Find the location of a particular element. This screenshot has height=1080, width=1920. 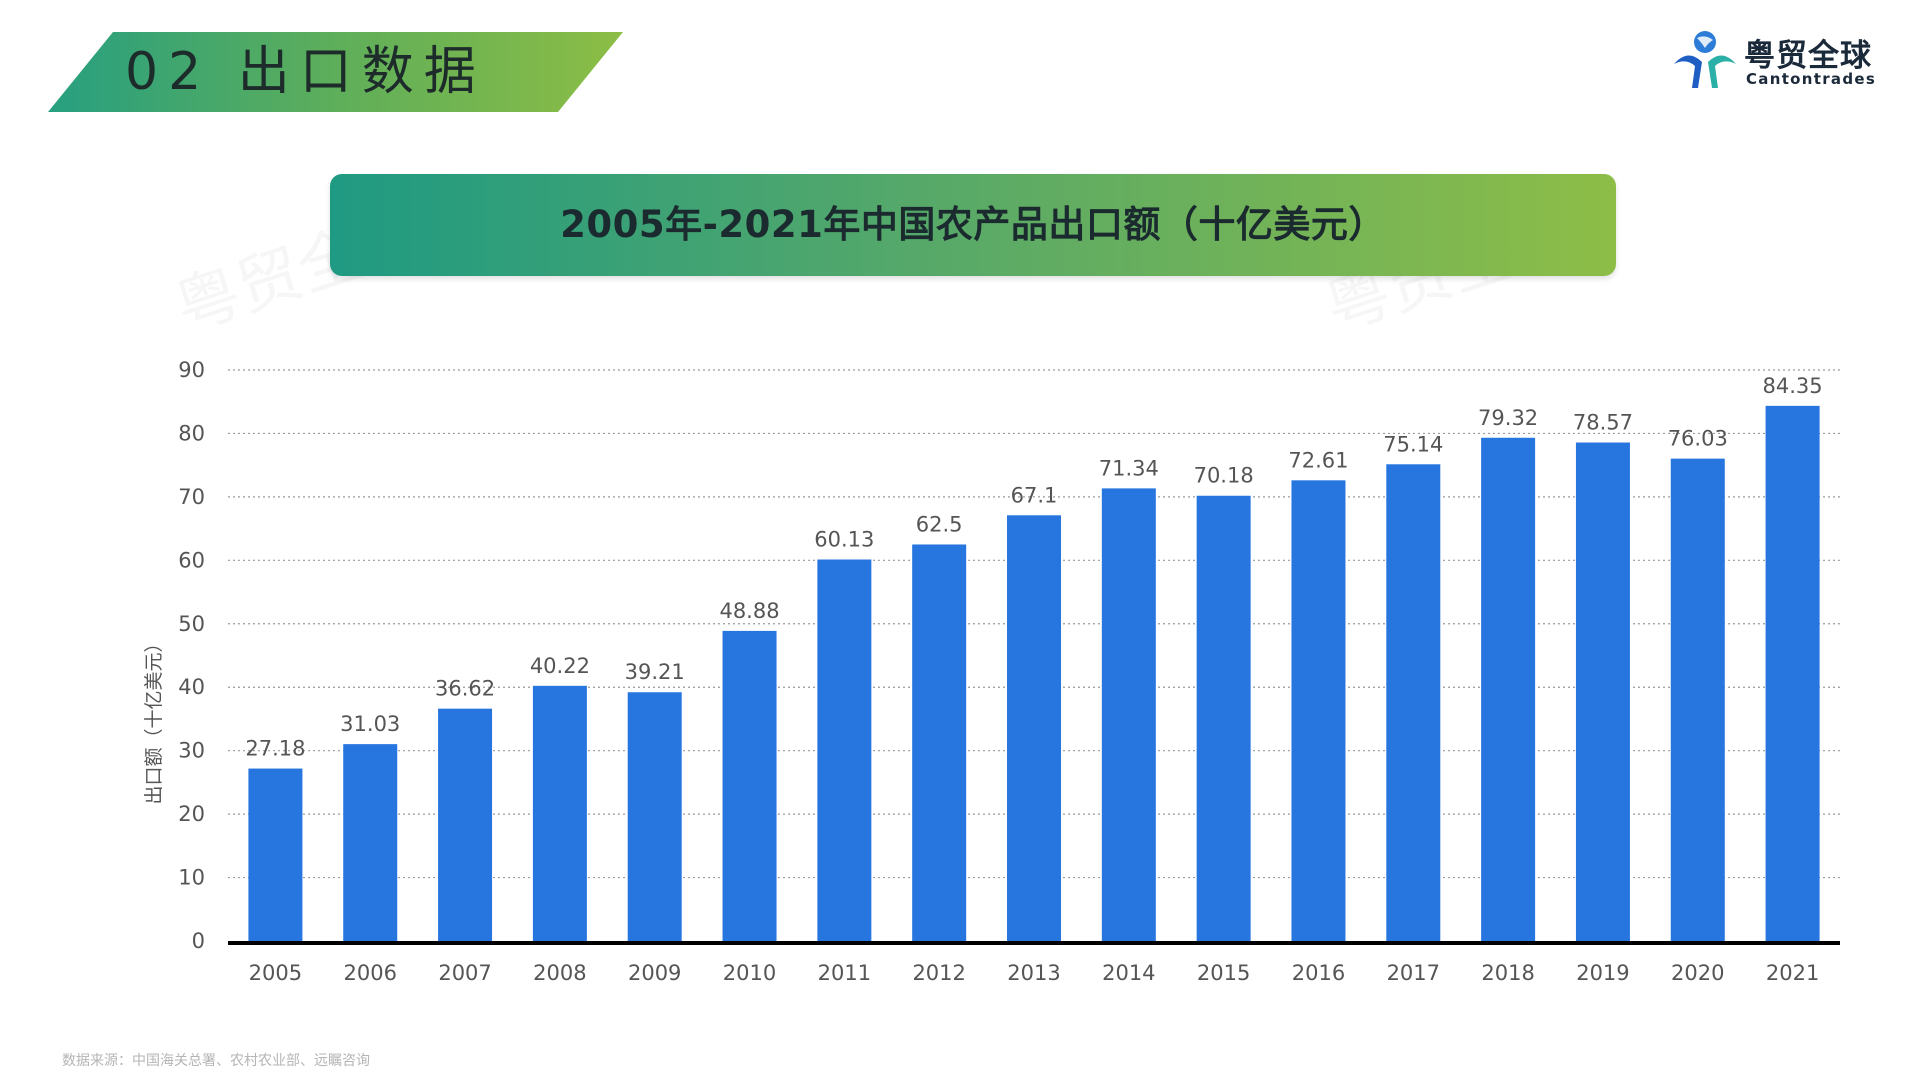

y-tick-label: 80 is located at coordinates (191, 433).